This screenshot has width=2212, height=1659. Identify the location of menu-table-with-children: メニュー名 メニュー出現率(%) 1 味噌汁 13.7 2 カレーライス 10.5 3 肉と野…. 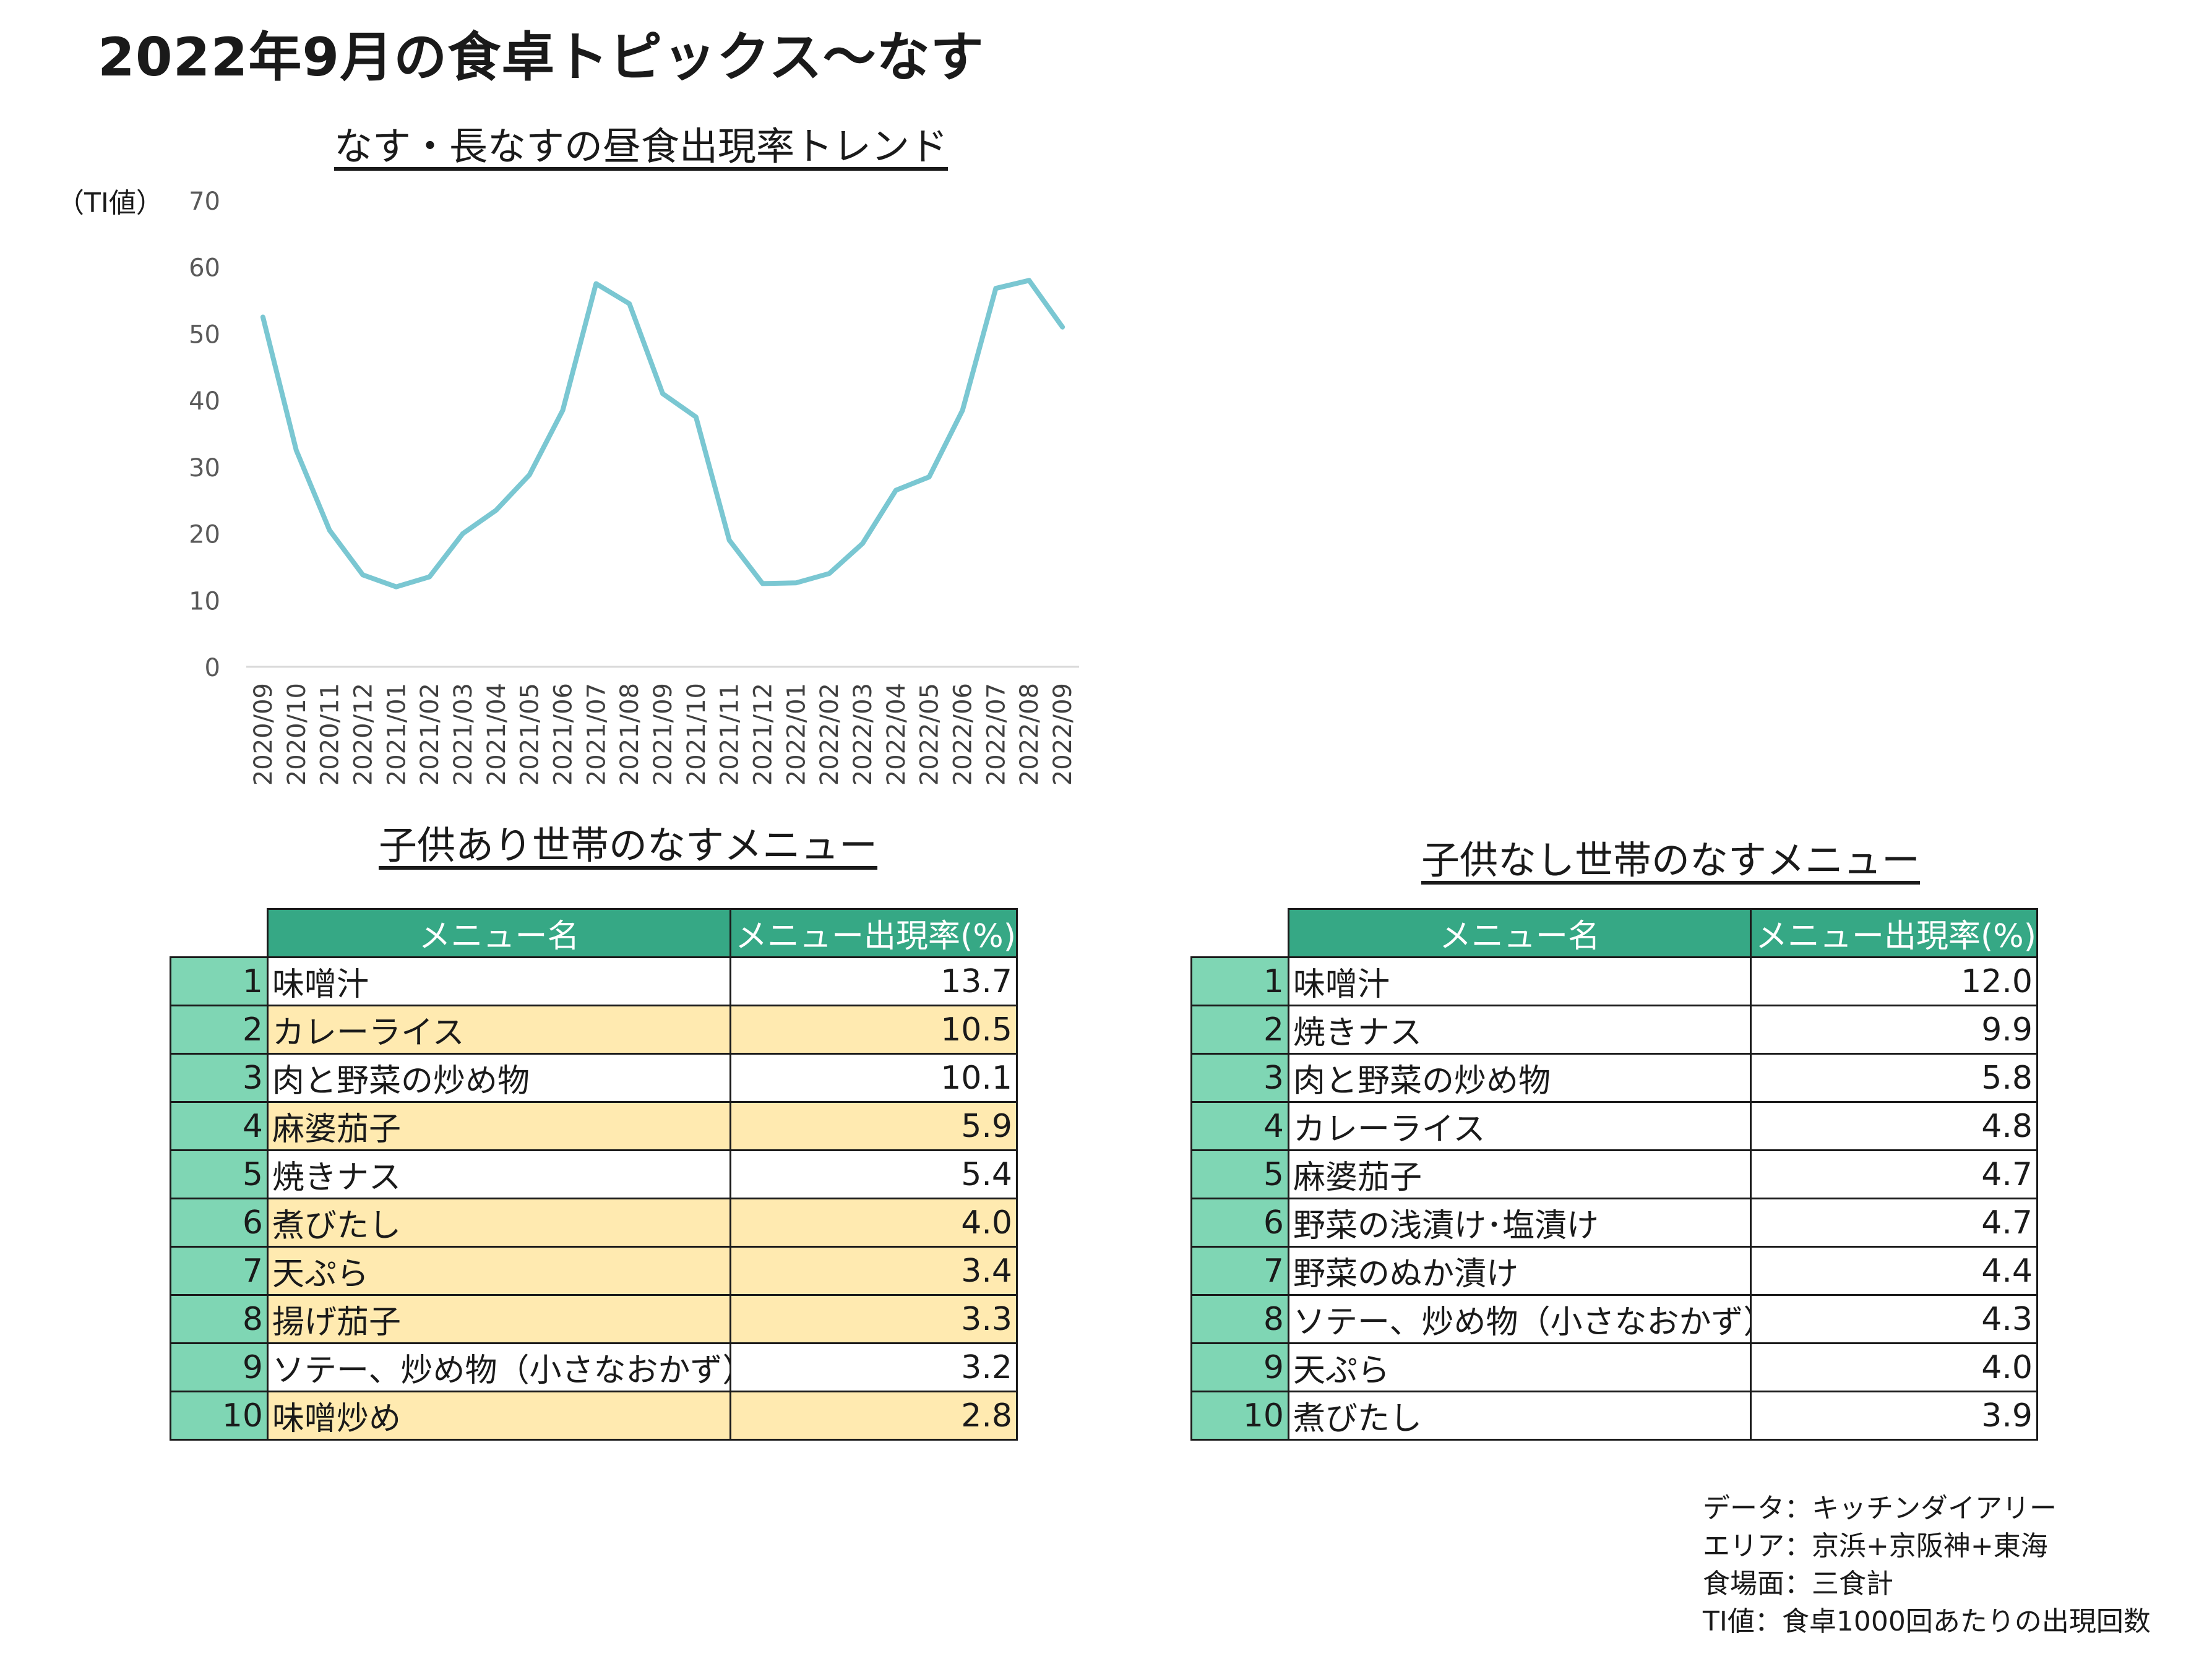
(594, 1174).